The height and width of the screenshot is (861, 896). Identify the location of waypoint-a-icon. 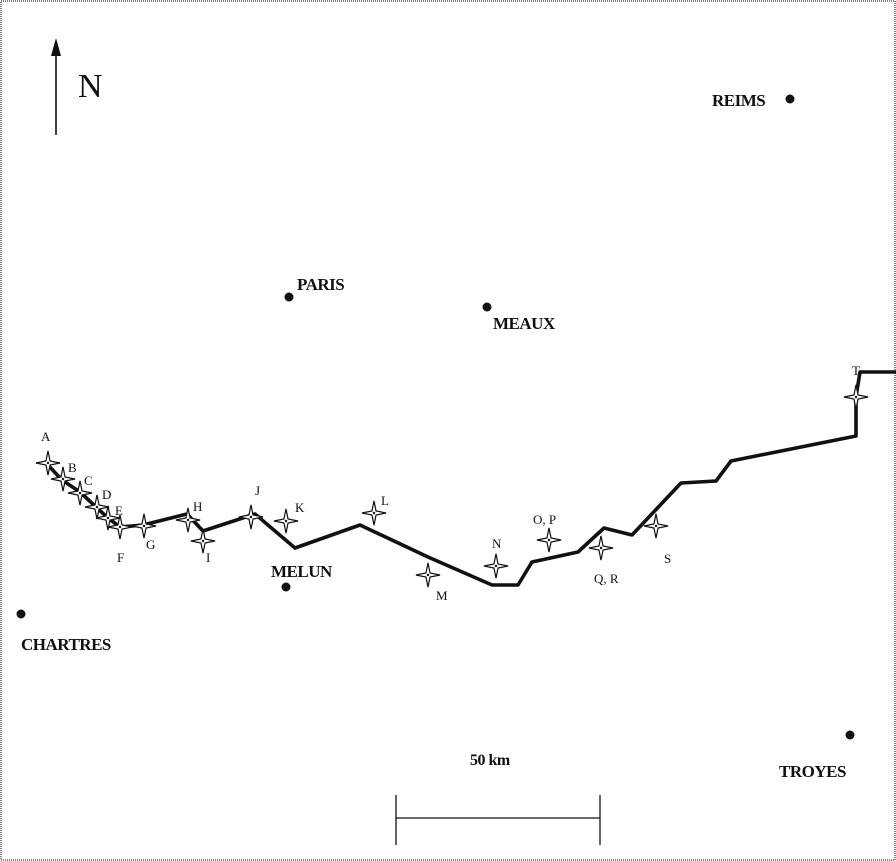
(48, 463).